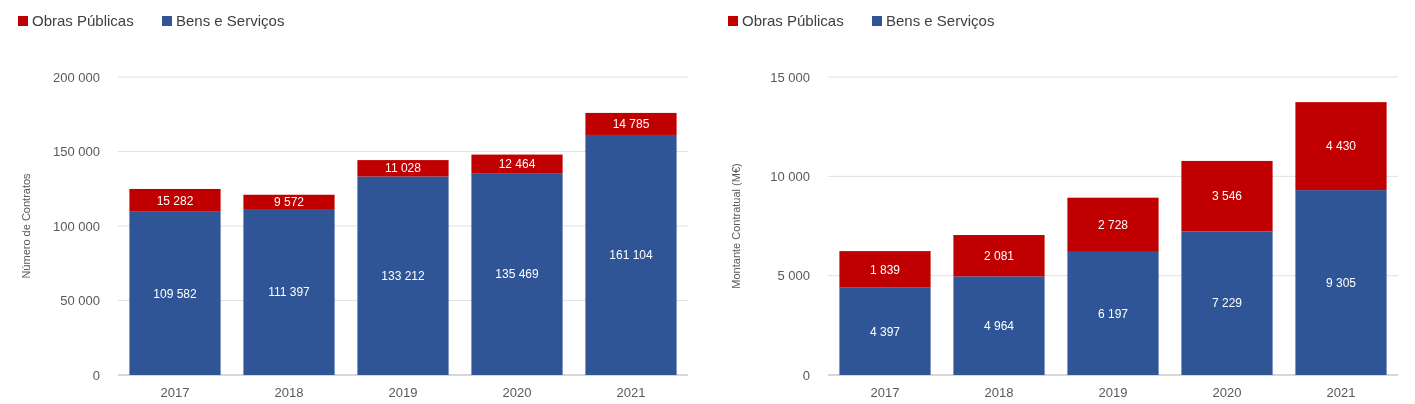 The height and width of the screenshot is (404, 1415). I want to click on data-label: 133 212, so click(403, 275).